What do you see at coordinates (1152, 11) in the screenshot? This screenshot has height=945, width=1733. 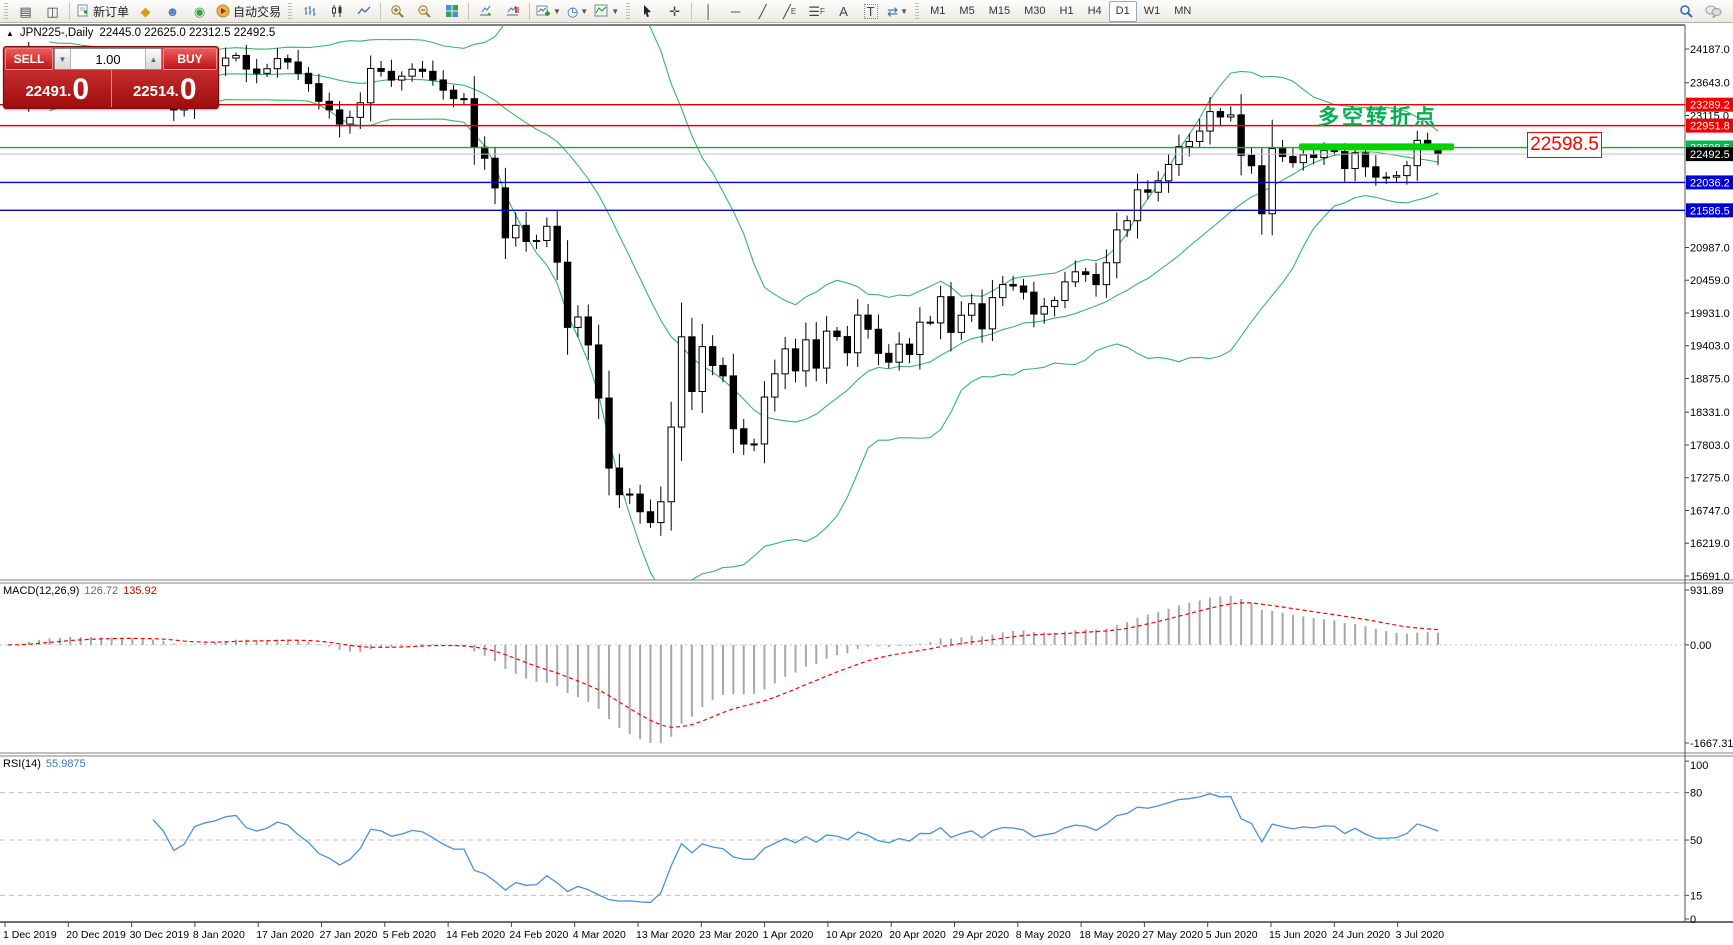 I see `timeframe-button-w1: W1` at bounding box center [1152, 11].